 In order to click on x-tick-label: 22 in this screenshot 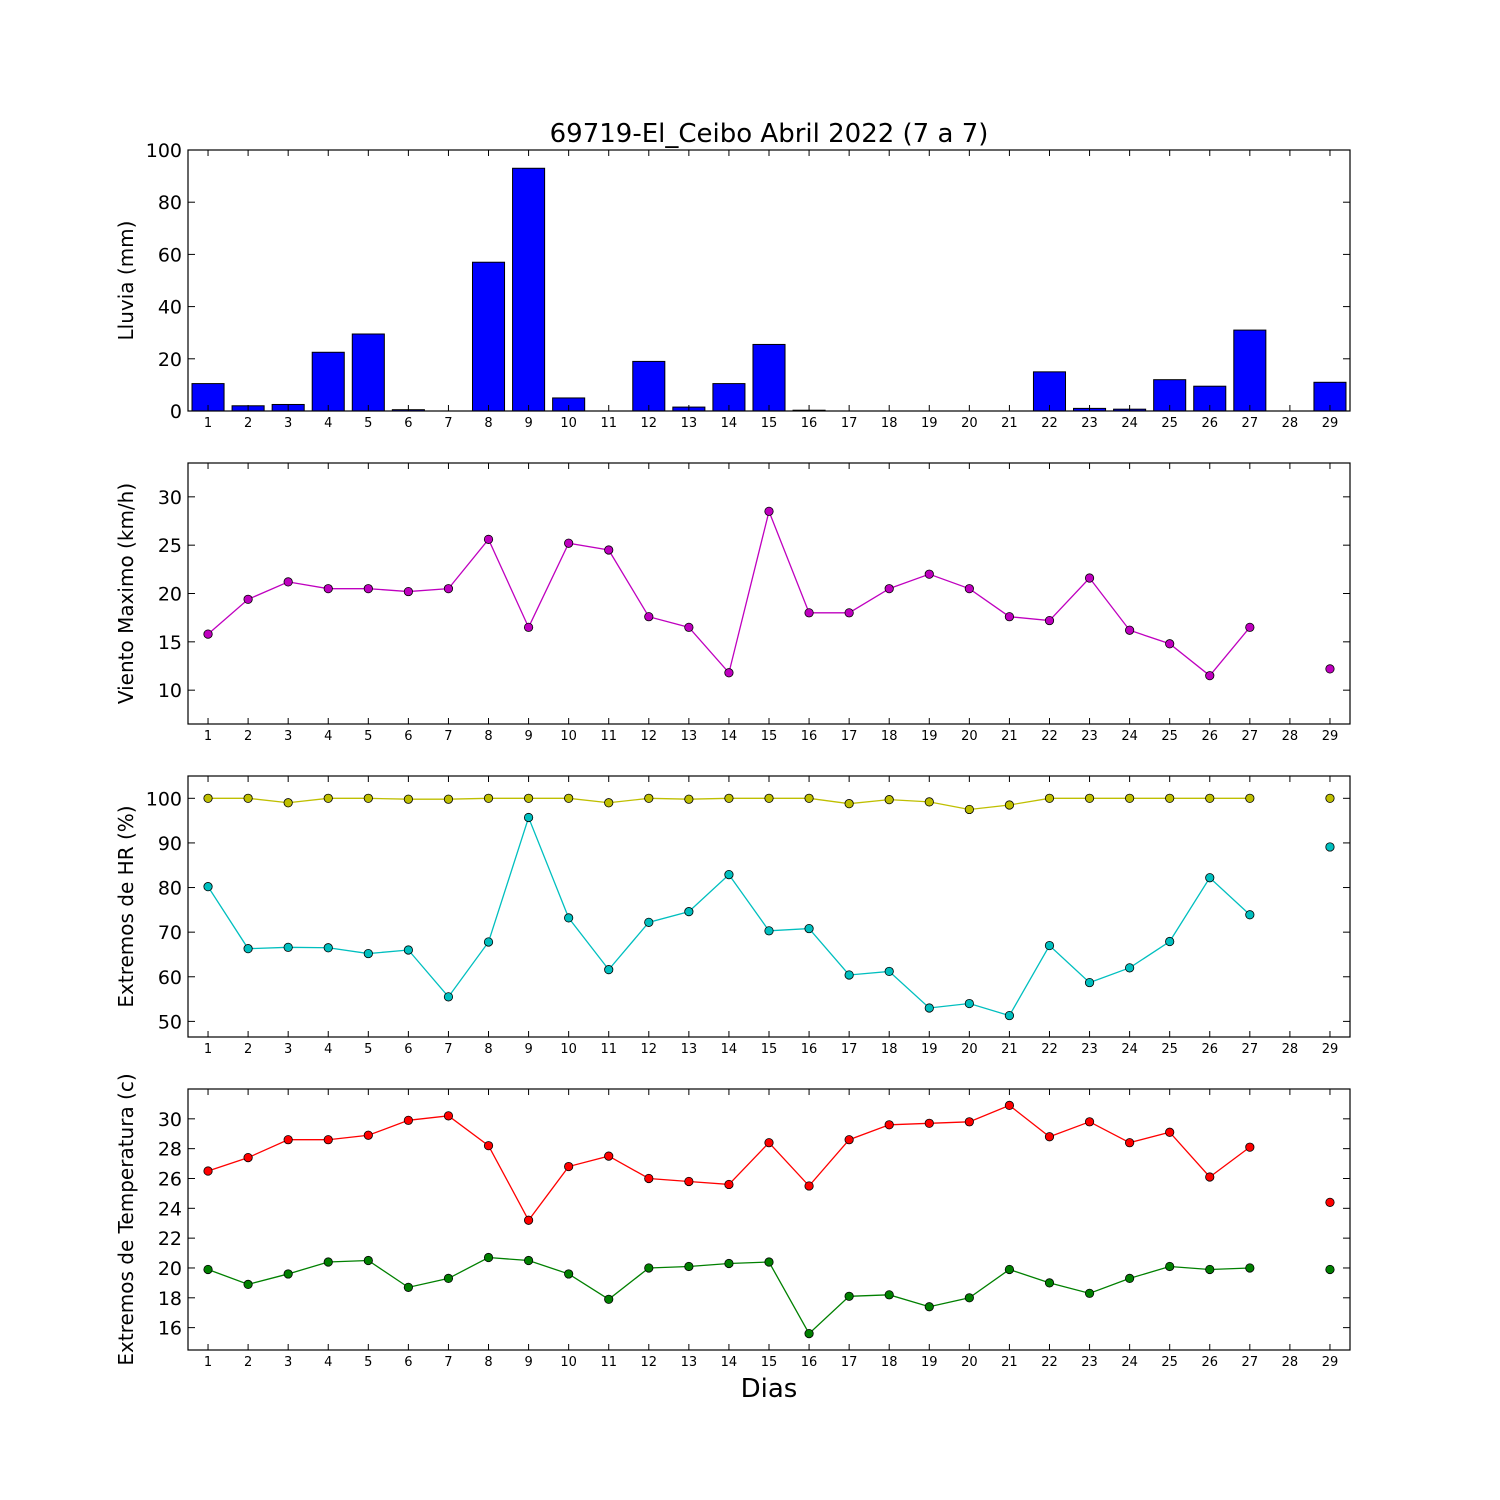, I will do `click(1049, 1049)`.